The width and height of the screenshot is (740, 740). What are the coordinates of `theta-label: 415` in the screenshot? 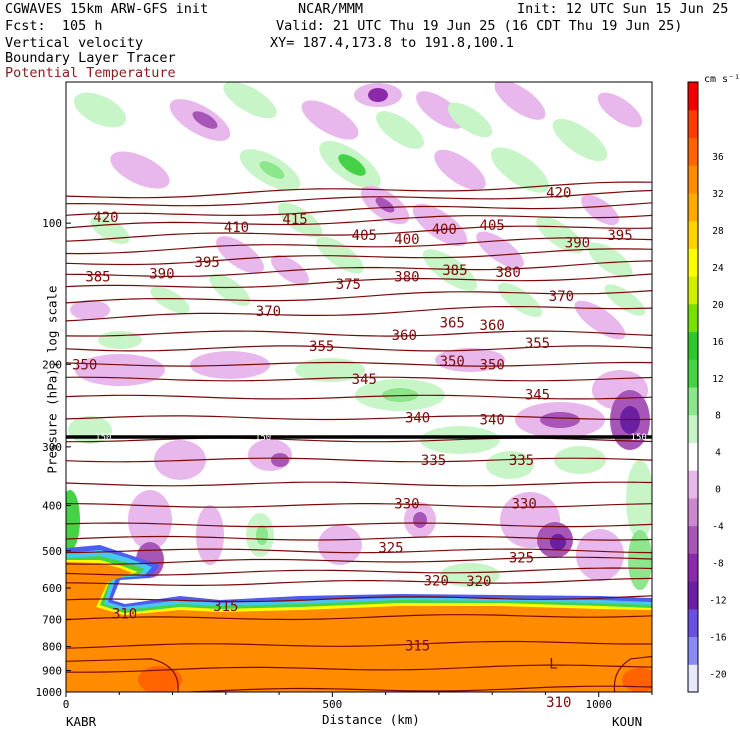 It's located at (294, 220).